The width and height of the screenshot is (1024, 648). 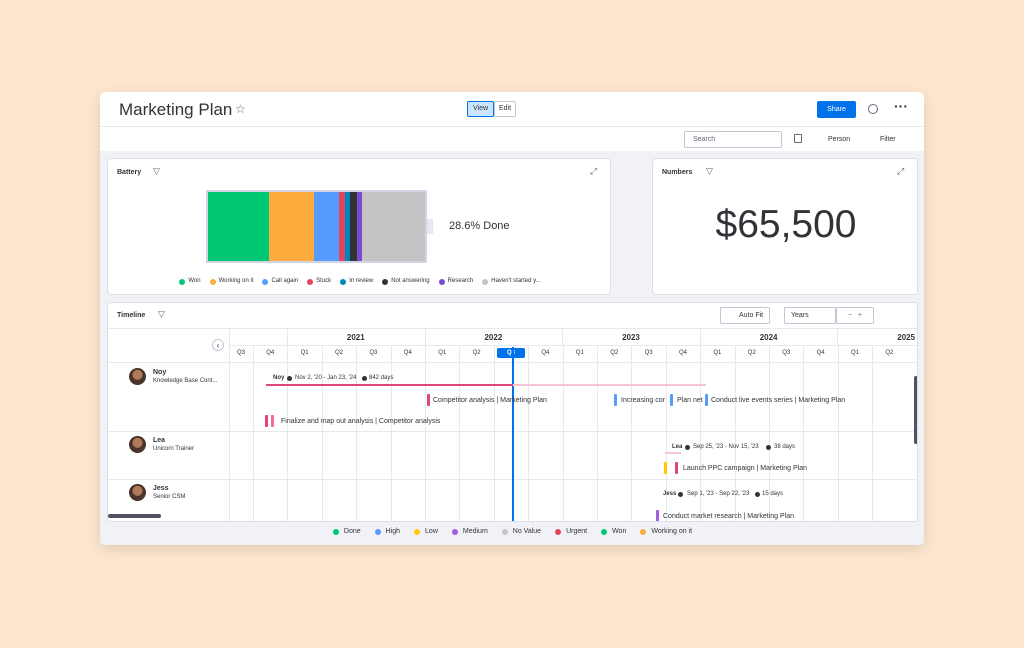 What do you see at coordinates (480, 109) in the screenshot?
I see `view-button: View` at bounding box center [480, 109].